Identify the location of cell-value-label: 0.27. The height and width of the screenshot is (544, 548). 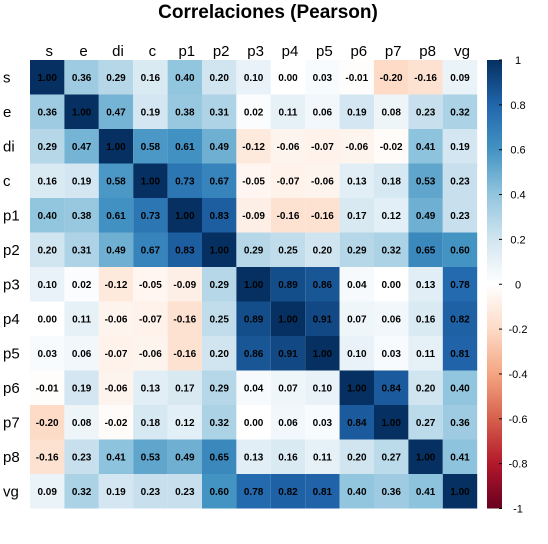
(391, 457).